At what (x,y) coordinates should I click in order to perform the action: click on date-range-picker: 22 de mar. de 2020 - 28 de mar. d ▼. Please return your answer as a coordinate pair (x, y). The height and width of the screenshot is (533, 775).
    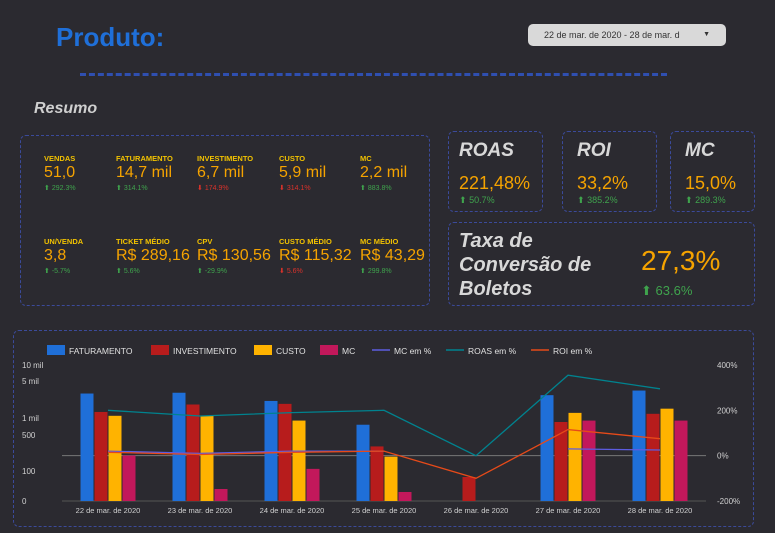
    Looking at the image, I should click on (627, 35).